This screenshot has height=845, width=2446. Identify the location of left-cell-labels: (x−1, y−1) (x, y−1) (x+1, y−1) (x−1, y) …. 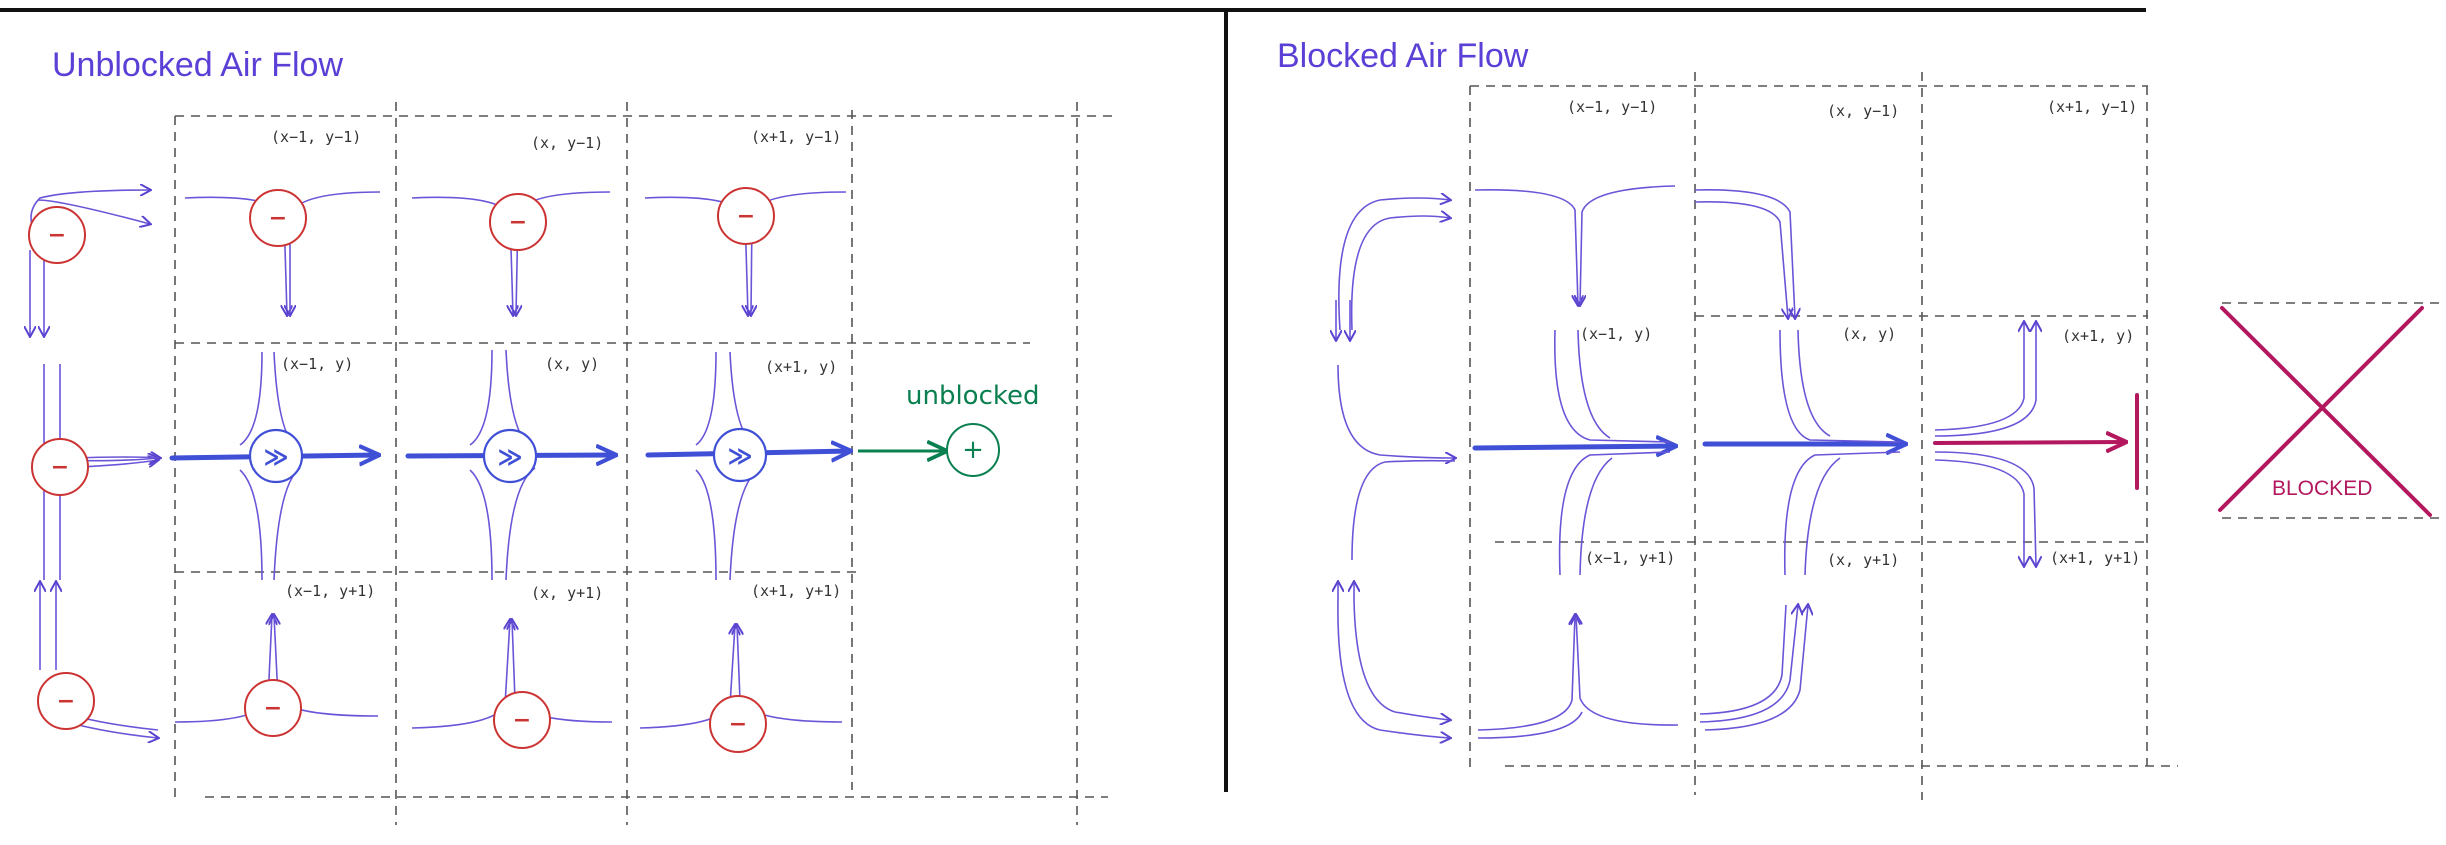
(556, 365).